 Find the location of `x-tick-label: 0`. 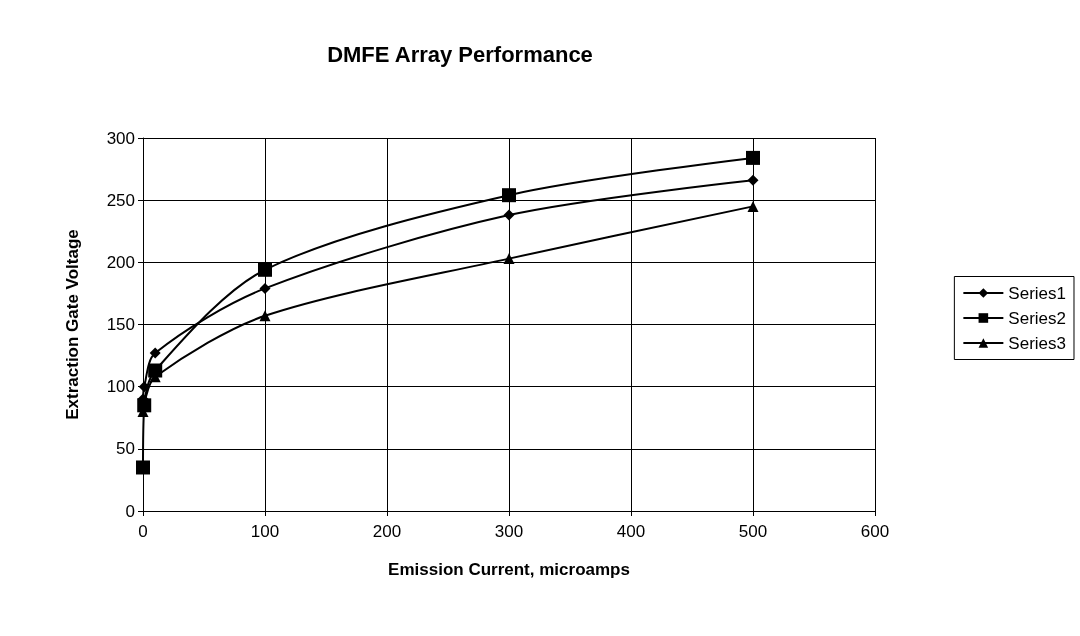

x-tick-label: 0 is located at coordinates (143, 531).